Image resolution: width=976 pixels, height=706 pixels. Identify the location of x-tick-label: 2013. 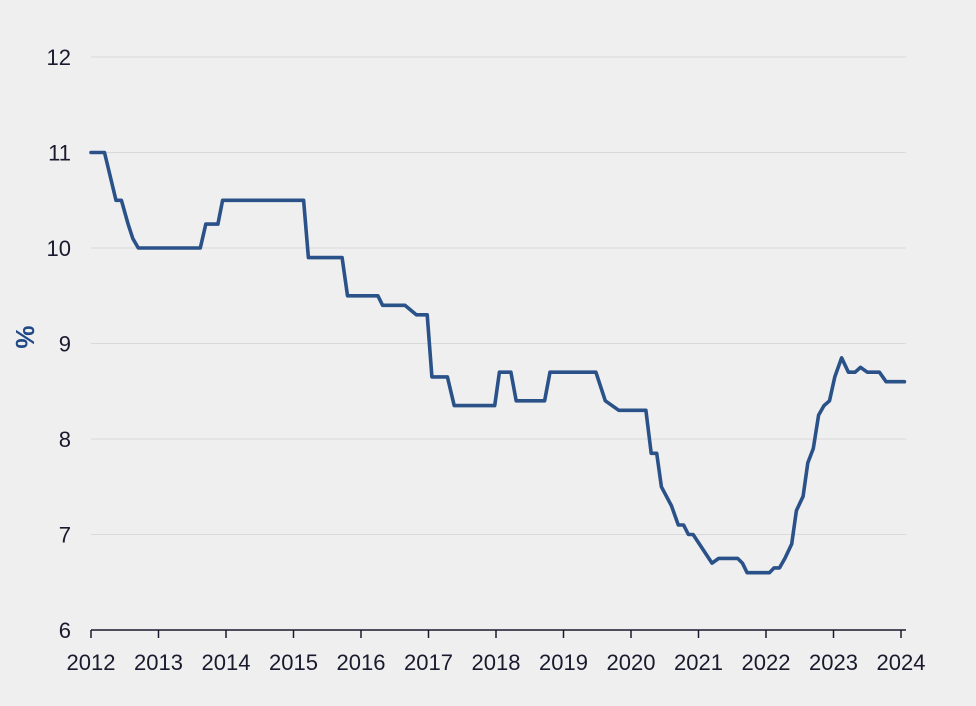
(158, 662).